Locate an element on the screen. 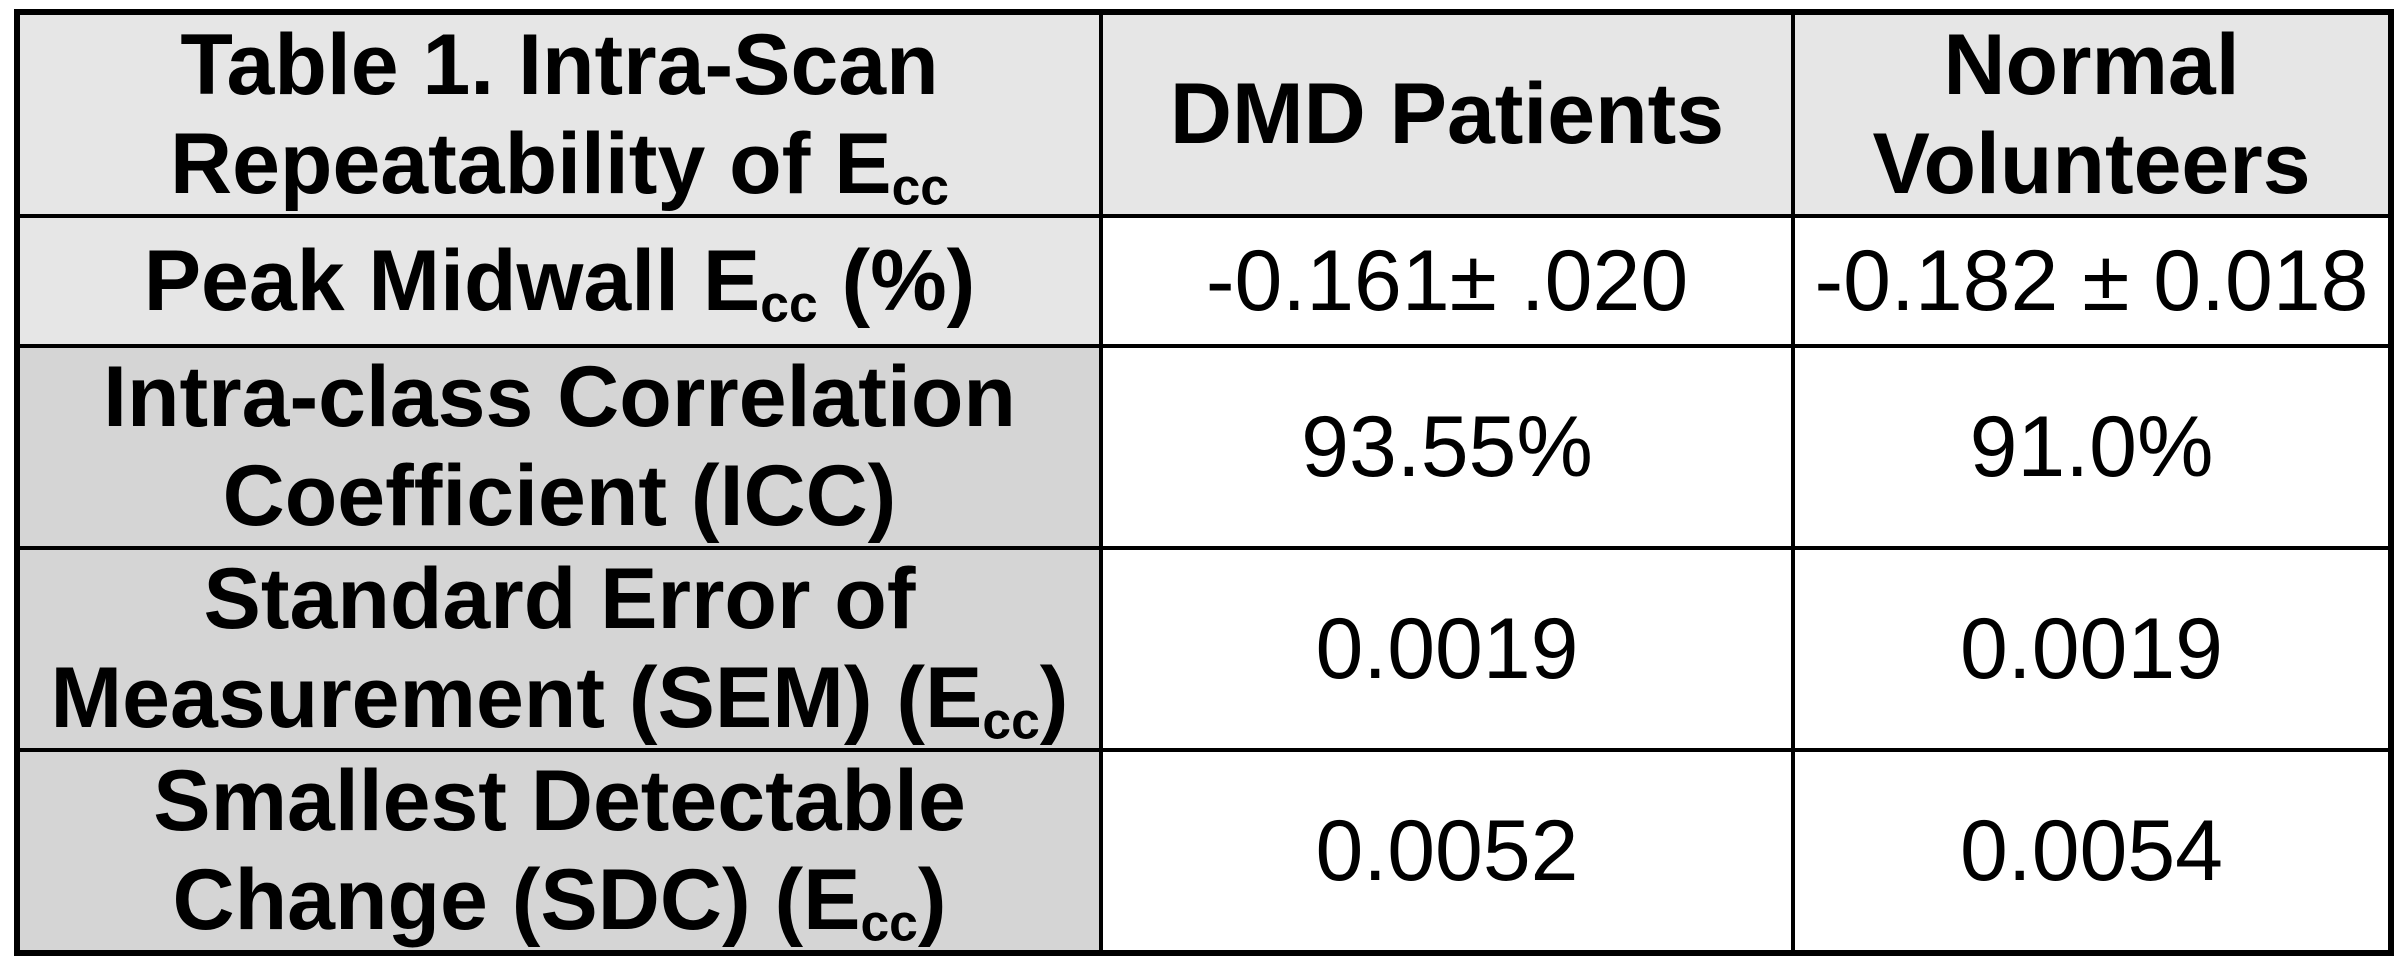 This screenshot has width=2396, height=958. col-header-dmd: DMD Patients is located at coordinates (1447, 114).